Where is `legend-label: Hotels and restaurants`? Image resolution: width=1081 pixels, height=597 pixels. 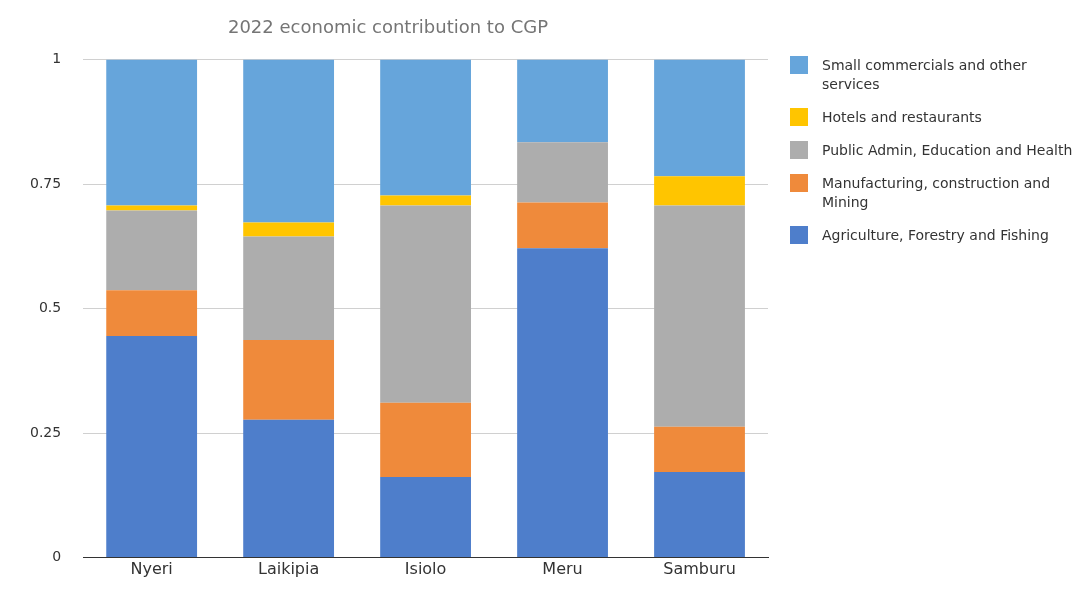 legend-label: Hotels and restaurants is located at coordinates (902, 117).